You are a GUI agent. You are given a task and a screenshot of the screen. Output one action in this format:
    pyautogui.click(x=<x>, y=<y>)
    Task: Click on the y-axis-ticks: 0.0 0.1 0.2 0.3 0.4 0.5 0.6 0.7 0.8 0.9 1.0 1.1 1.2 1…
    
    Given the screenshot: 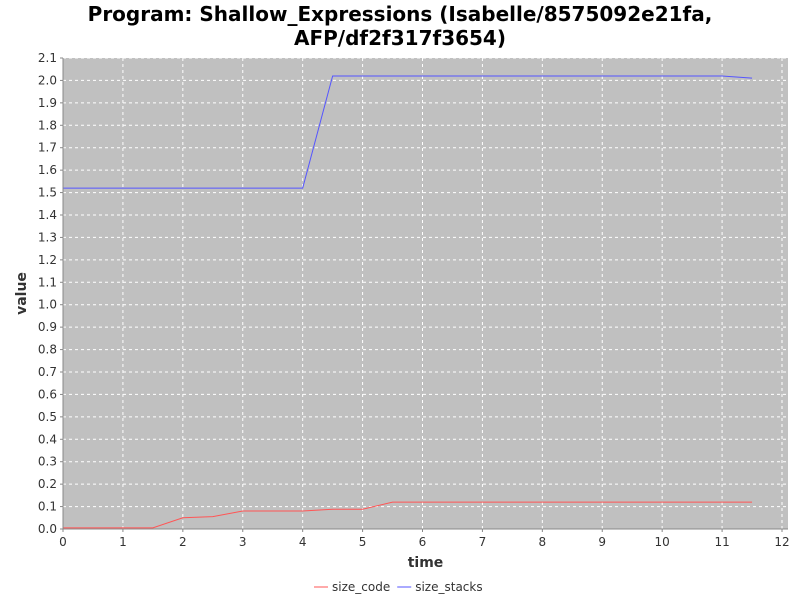 What is the action you would take?
    pyautogui.click(x=50, y=293)
    